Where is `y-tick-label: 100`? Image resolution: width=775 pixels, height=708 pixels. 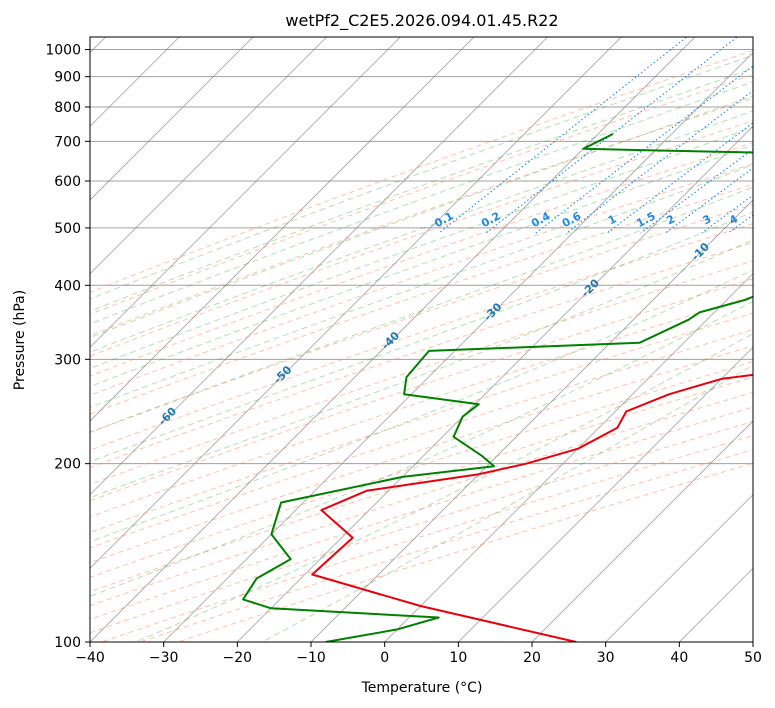 y-tick-label: 100 is located at coordinates (67, 643).